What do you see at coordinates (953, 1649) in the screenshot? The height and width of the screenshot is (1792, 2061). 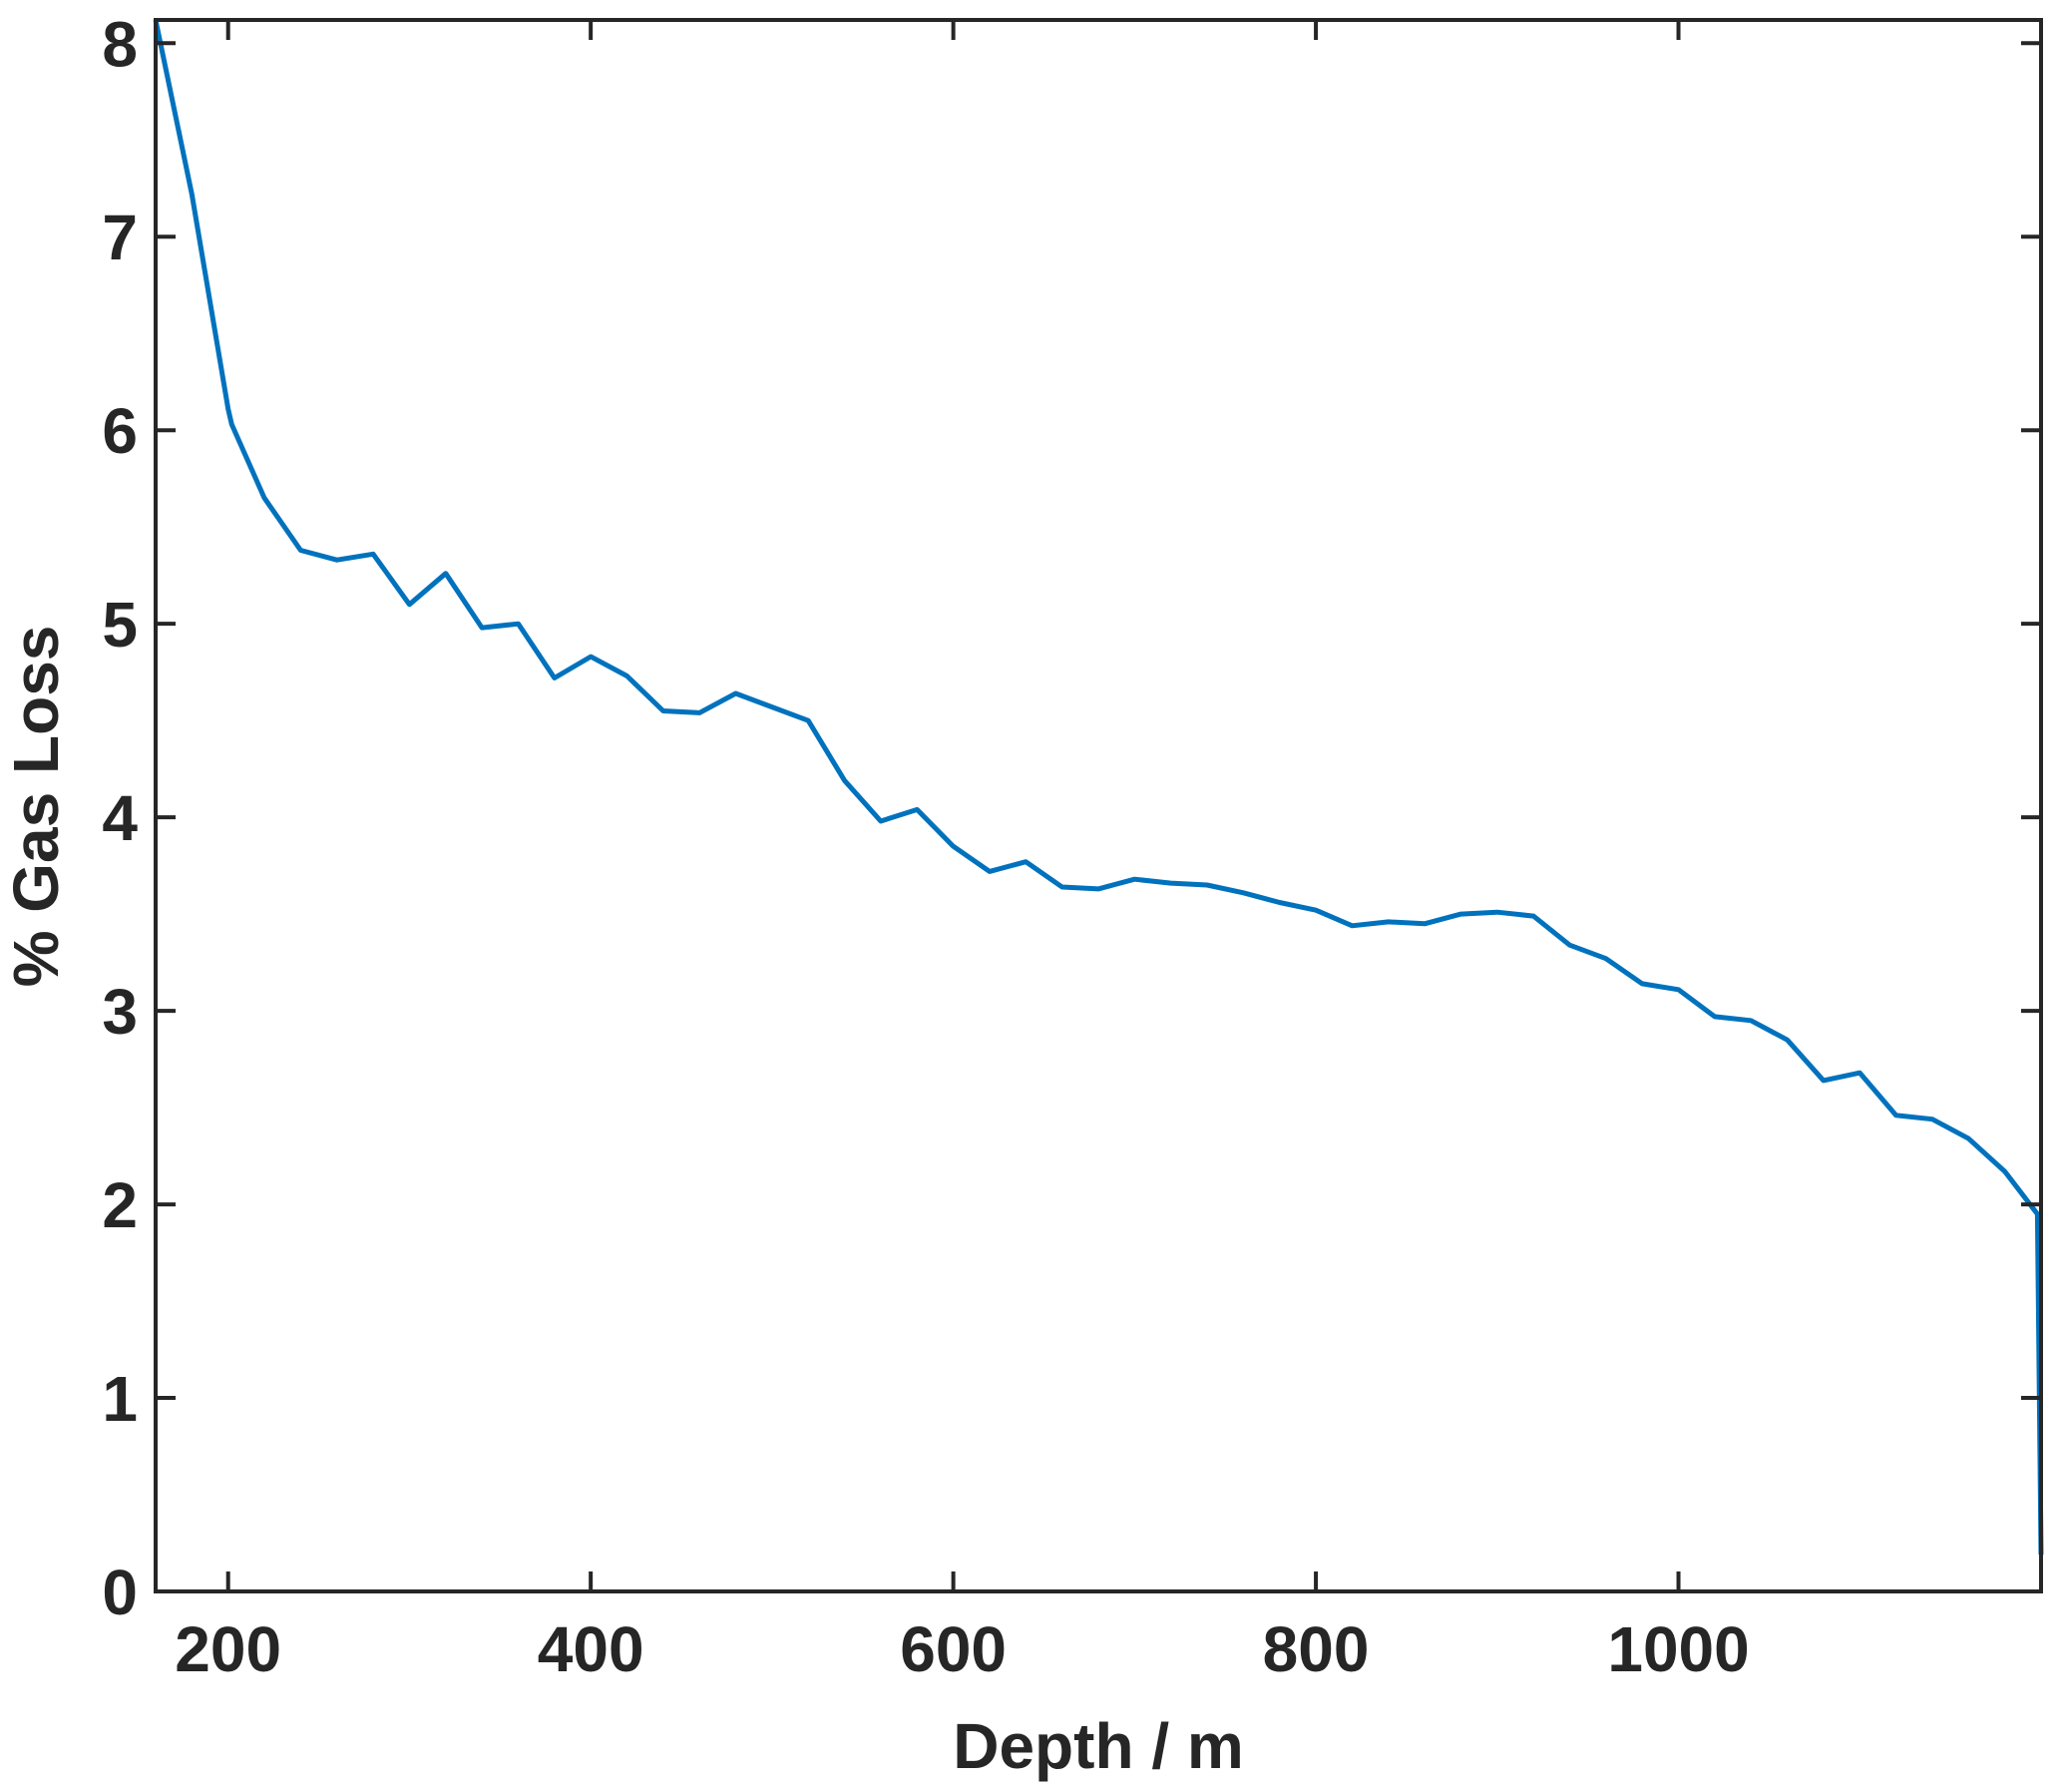 I see `x-tick-label: 600` at bounding box center [953, 1649].